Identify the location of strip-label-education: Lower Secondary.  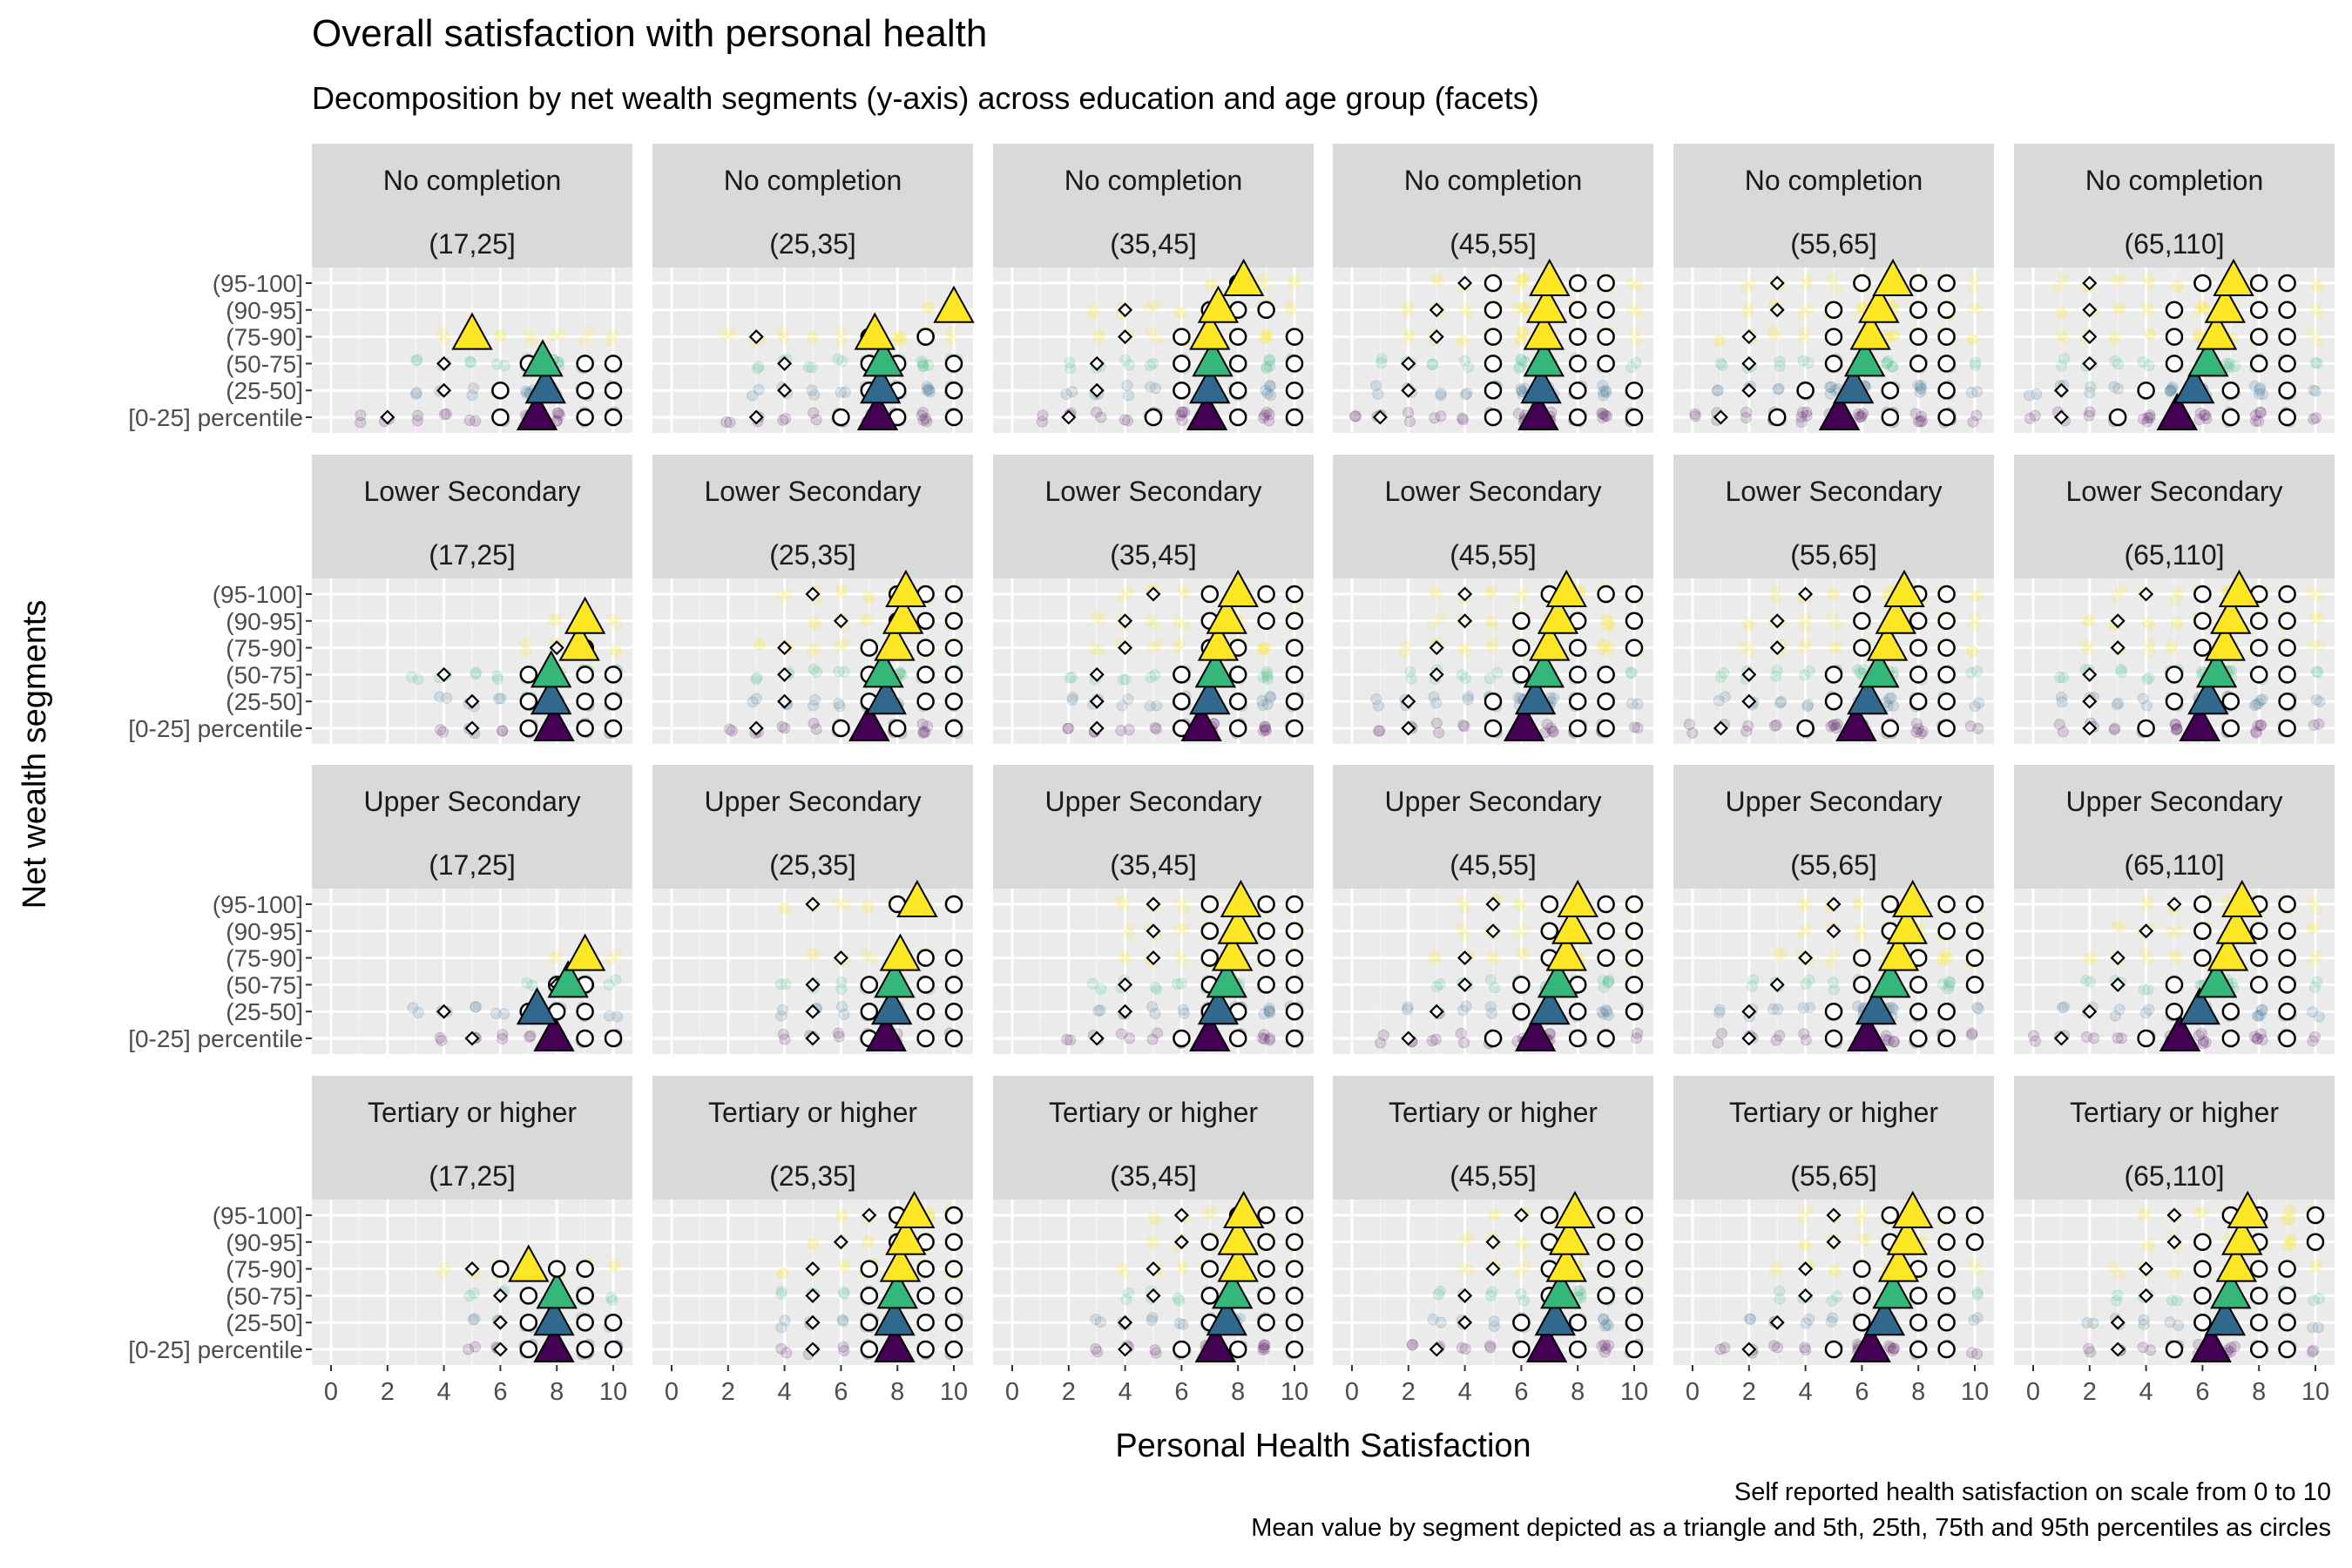
(1152, 491).